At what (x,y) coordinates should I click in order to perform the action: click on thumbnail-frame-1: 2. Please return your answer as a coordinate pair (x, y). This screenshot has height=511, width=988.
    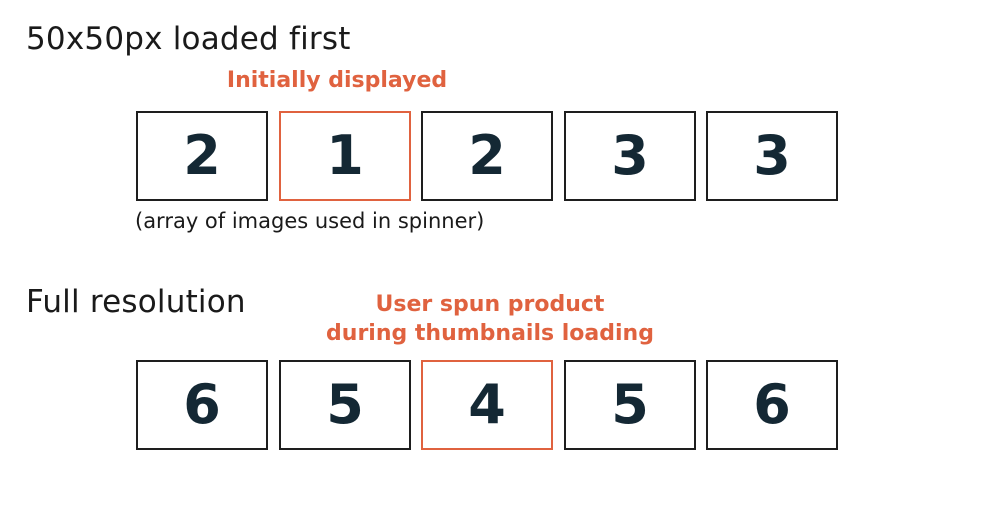
    Looking at the image, I should click on (202, 156).